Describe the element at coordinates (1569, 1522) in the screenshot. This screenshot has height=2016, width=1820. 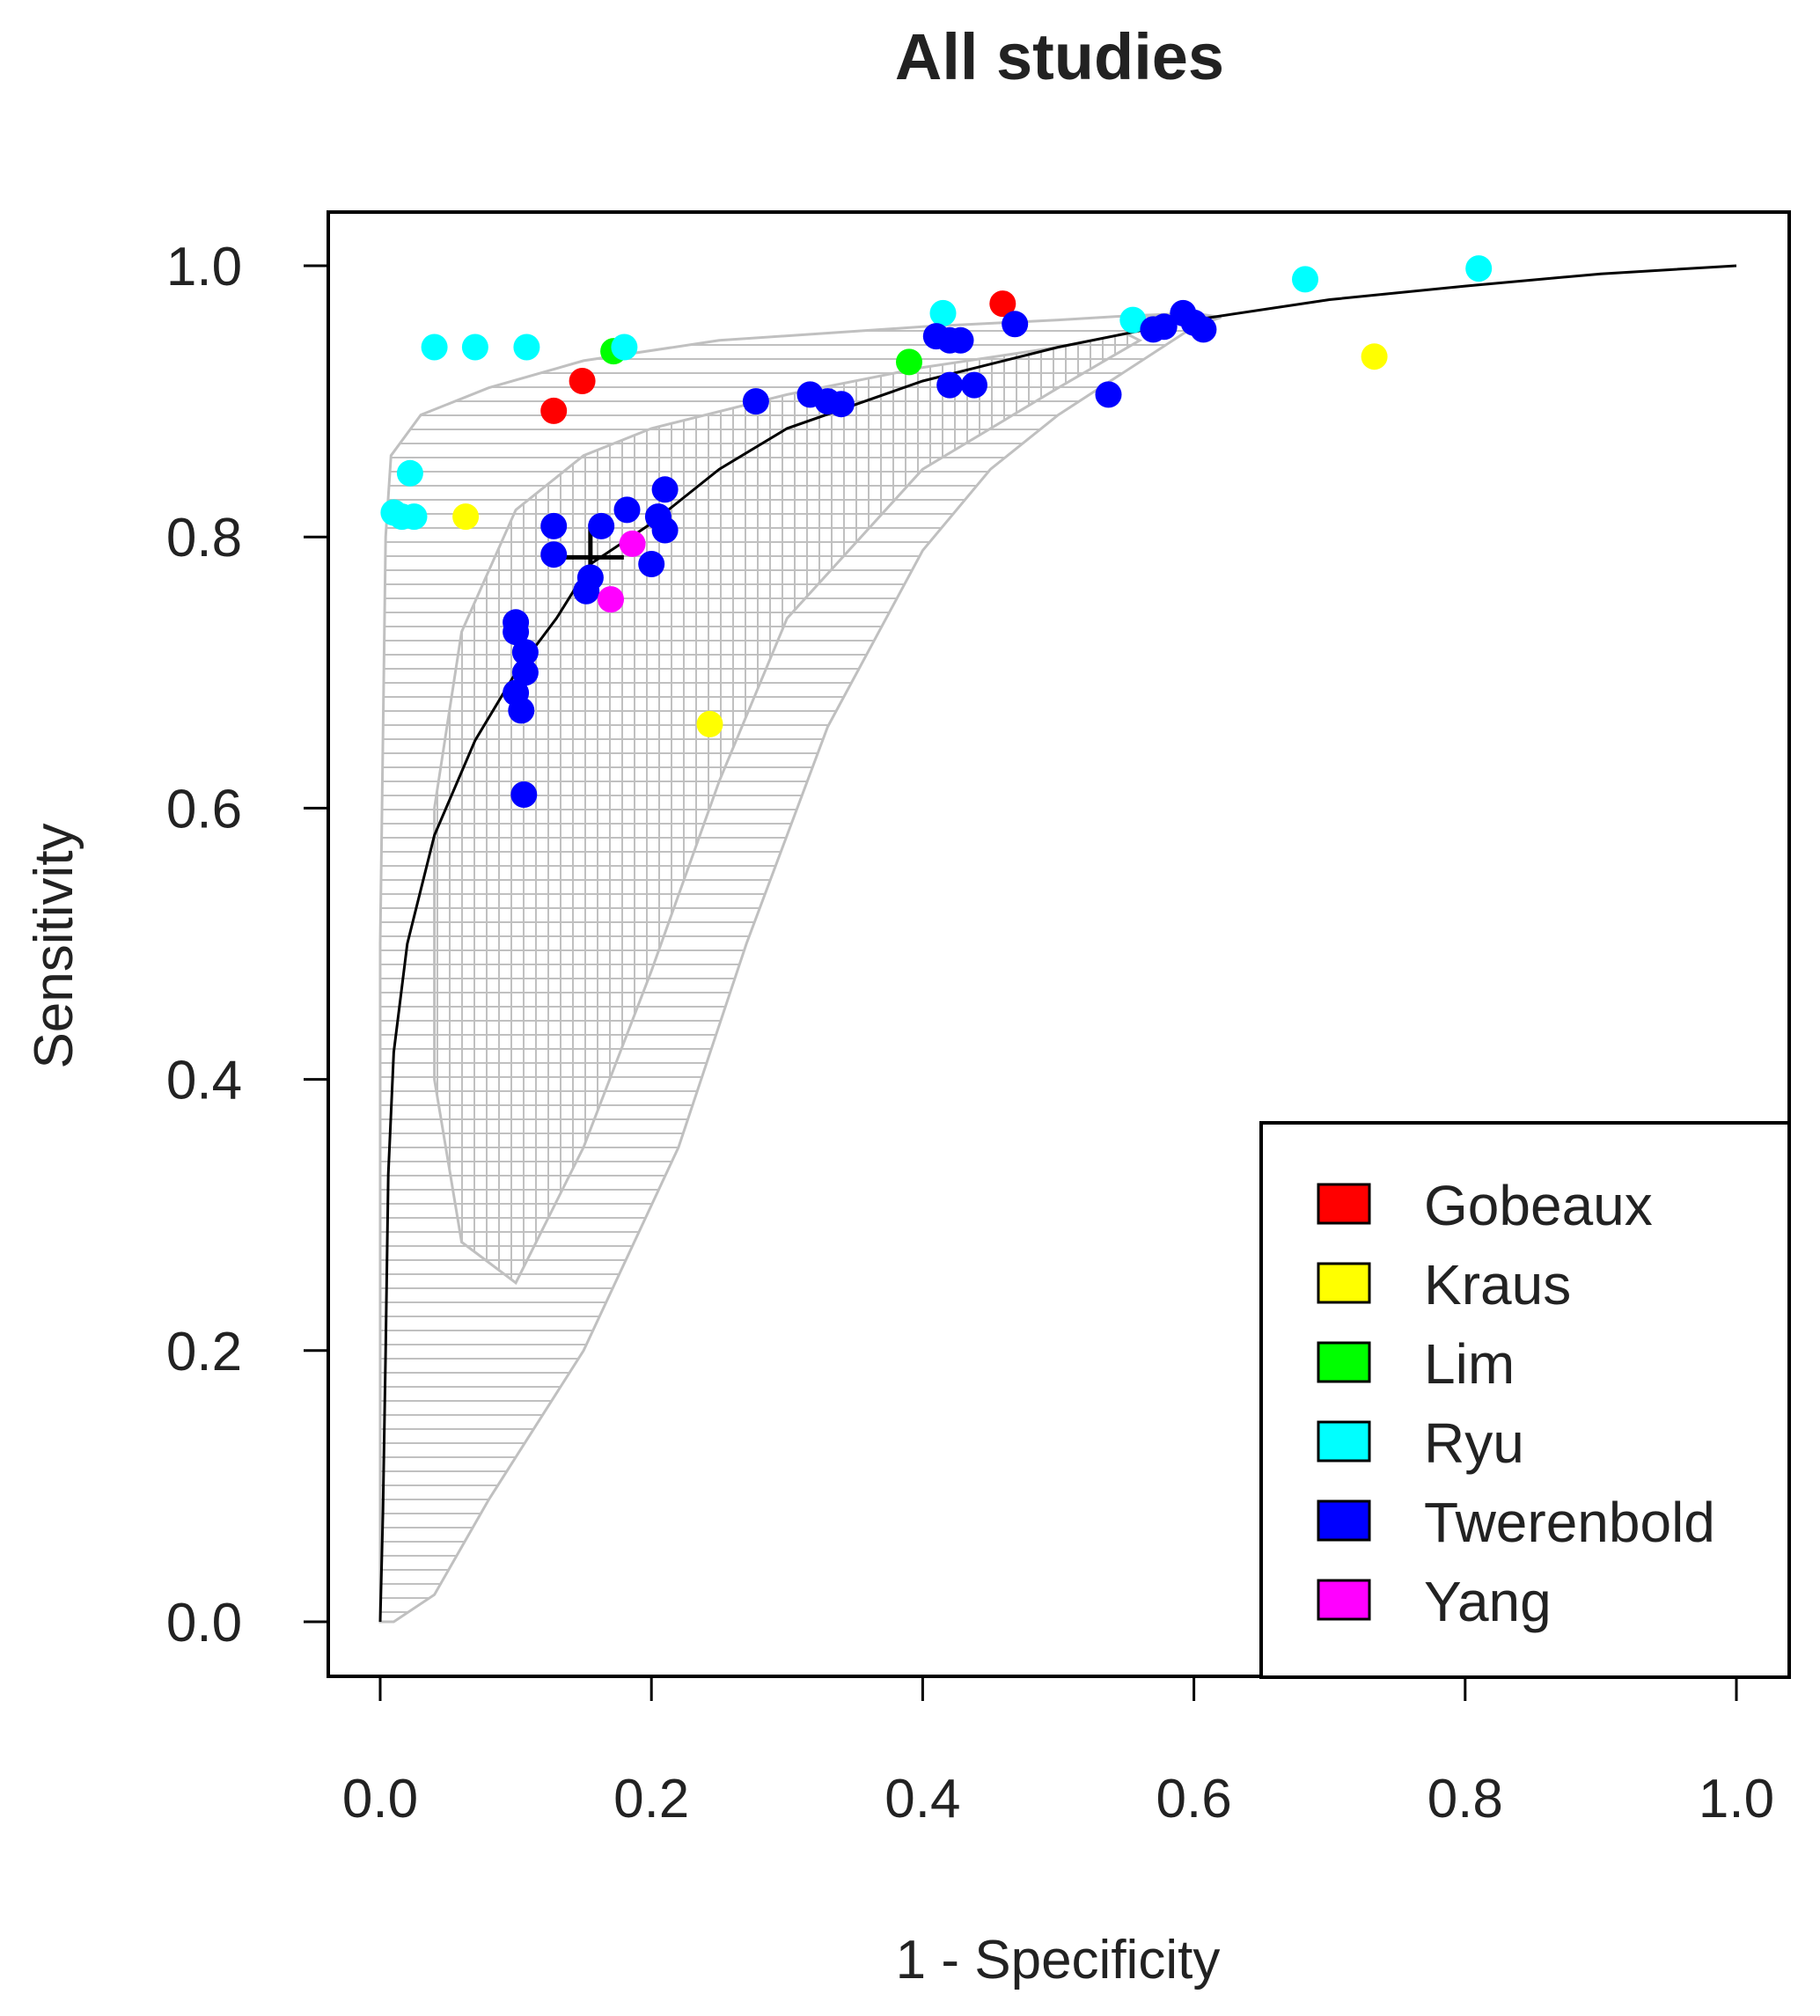
I see `legend-label-twerenbold: Twerenbold` at that location.